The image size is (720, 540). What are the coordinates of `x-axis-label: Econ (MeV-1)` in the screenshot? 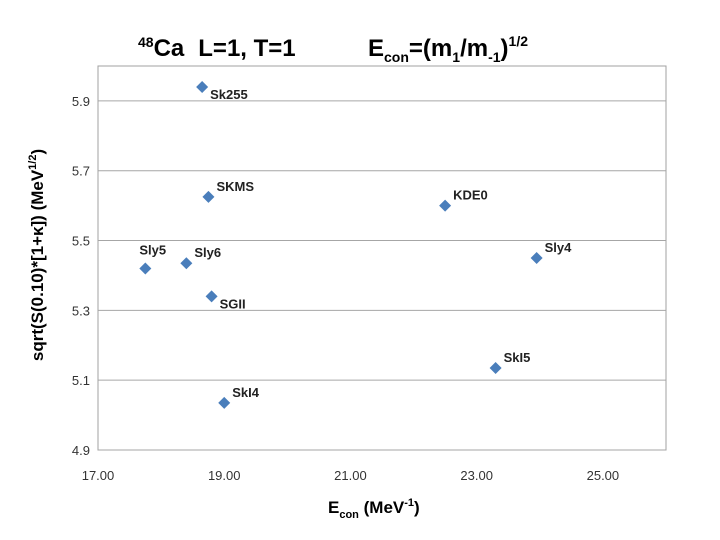 It's located at (374, 509).